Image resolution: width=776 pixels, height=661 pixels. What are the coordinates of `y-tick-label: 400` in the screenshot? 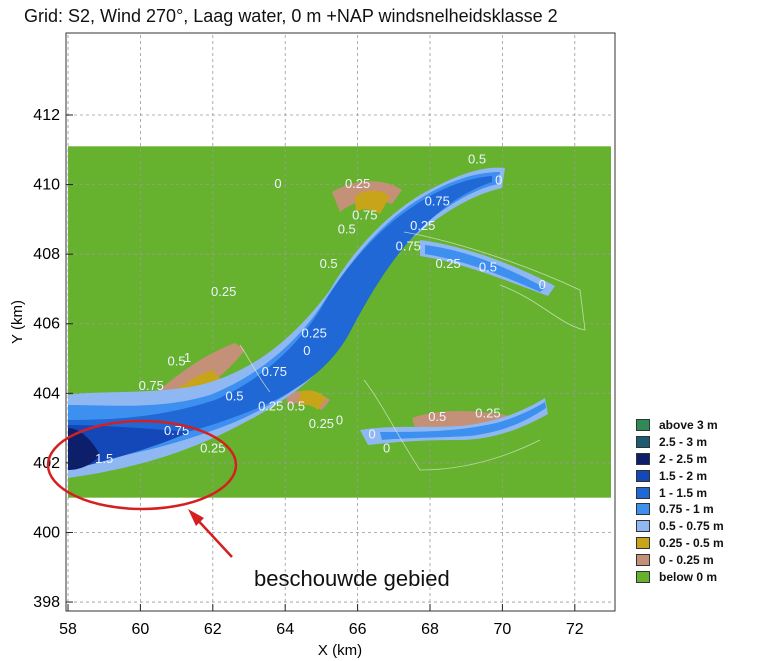 It's located at (46, 532).